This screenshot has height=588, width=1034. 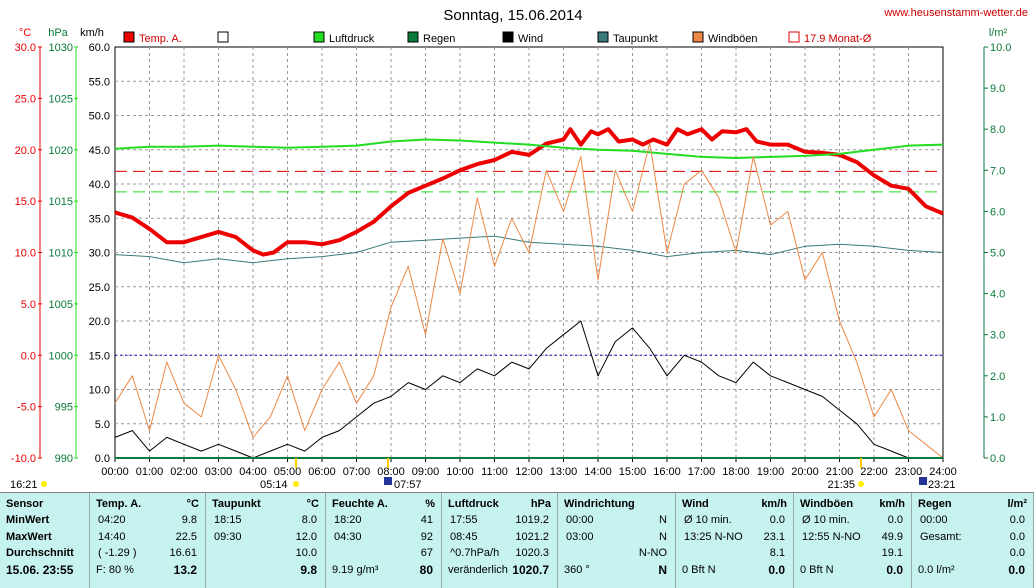 I want to click on temp-row1-time: 14:40, so click(x=112, y=537).